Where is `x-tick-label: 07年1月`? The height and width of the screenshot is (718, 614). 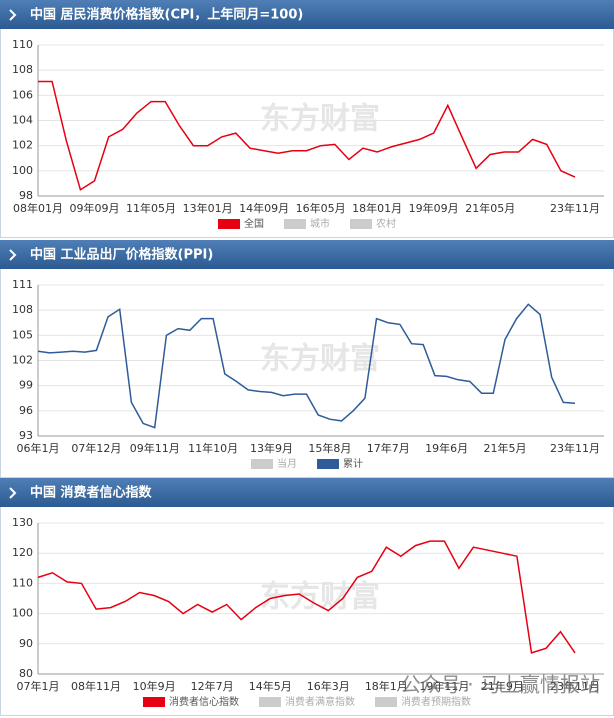 x-tick-label: 07年1月 is located at coordinates (38, 686).